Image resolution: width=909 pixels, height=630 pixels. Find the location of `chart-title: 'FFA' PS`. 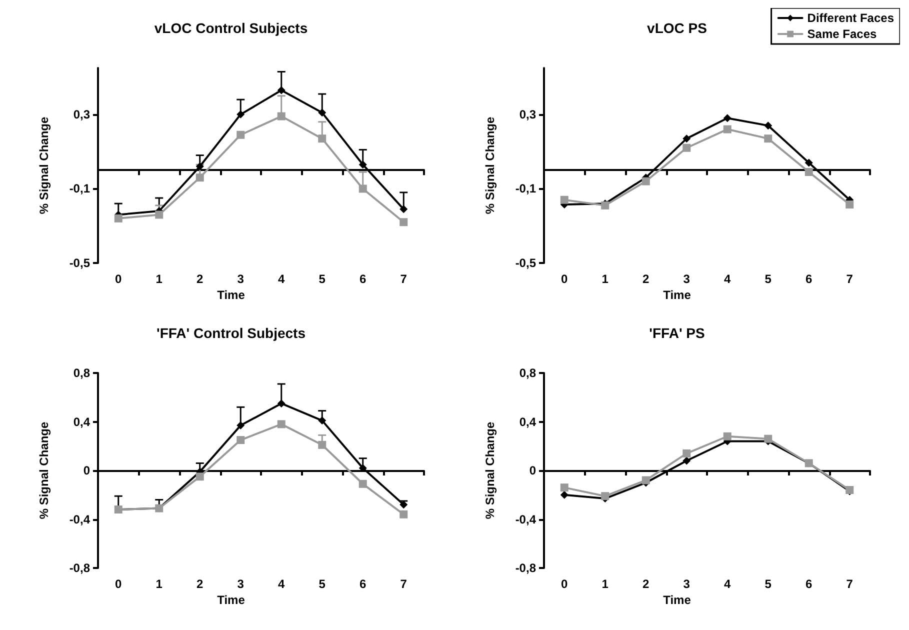

chart-title: 'FFA' PS is located at coordinates (677, 333).